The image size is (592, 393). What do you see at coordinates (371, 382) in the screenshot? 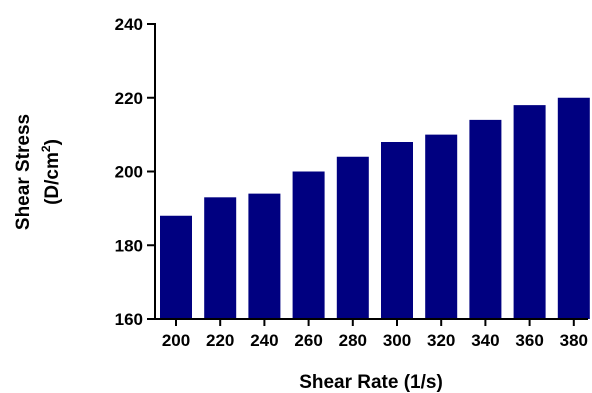
I see `x-axis-label: Shear Rate (1/s)` at bounding box center [371, 382].